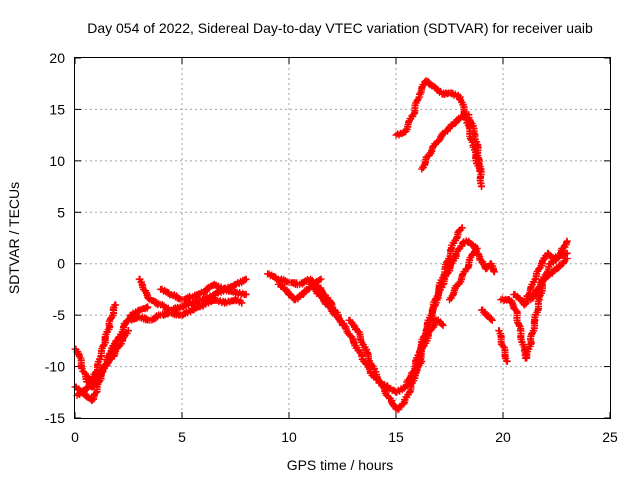  What do you see at coordinates (14, 238) in the screenshot?
I see `y-axis-label: SDTVAR / TECUs` at bounding box center [14, 238].